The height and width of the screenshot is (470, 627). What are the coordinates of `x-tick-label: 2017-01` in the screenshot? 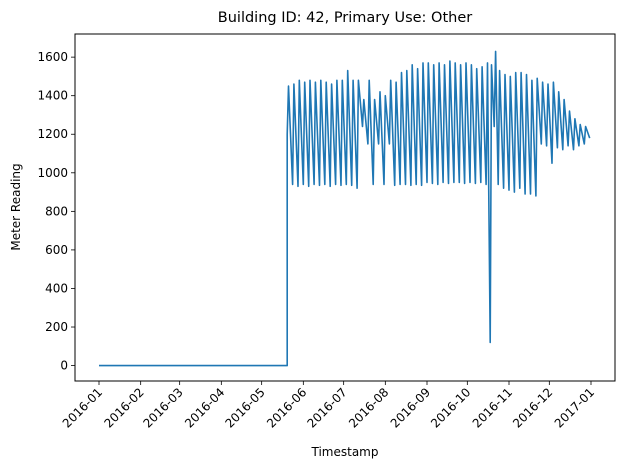 It's located at (574, 407).